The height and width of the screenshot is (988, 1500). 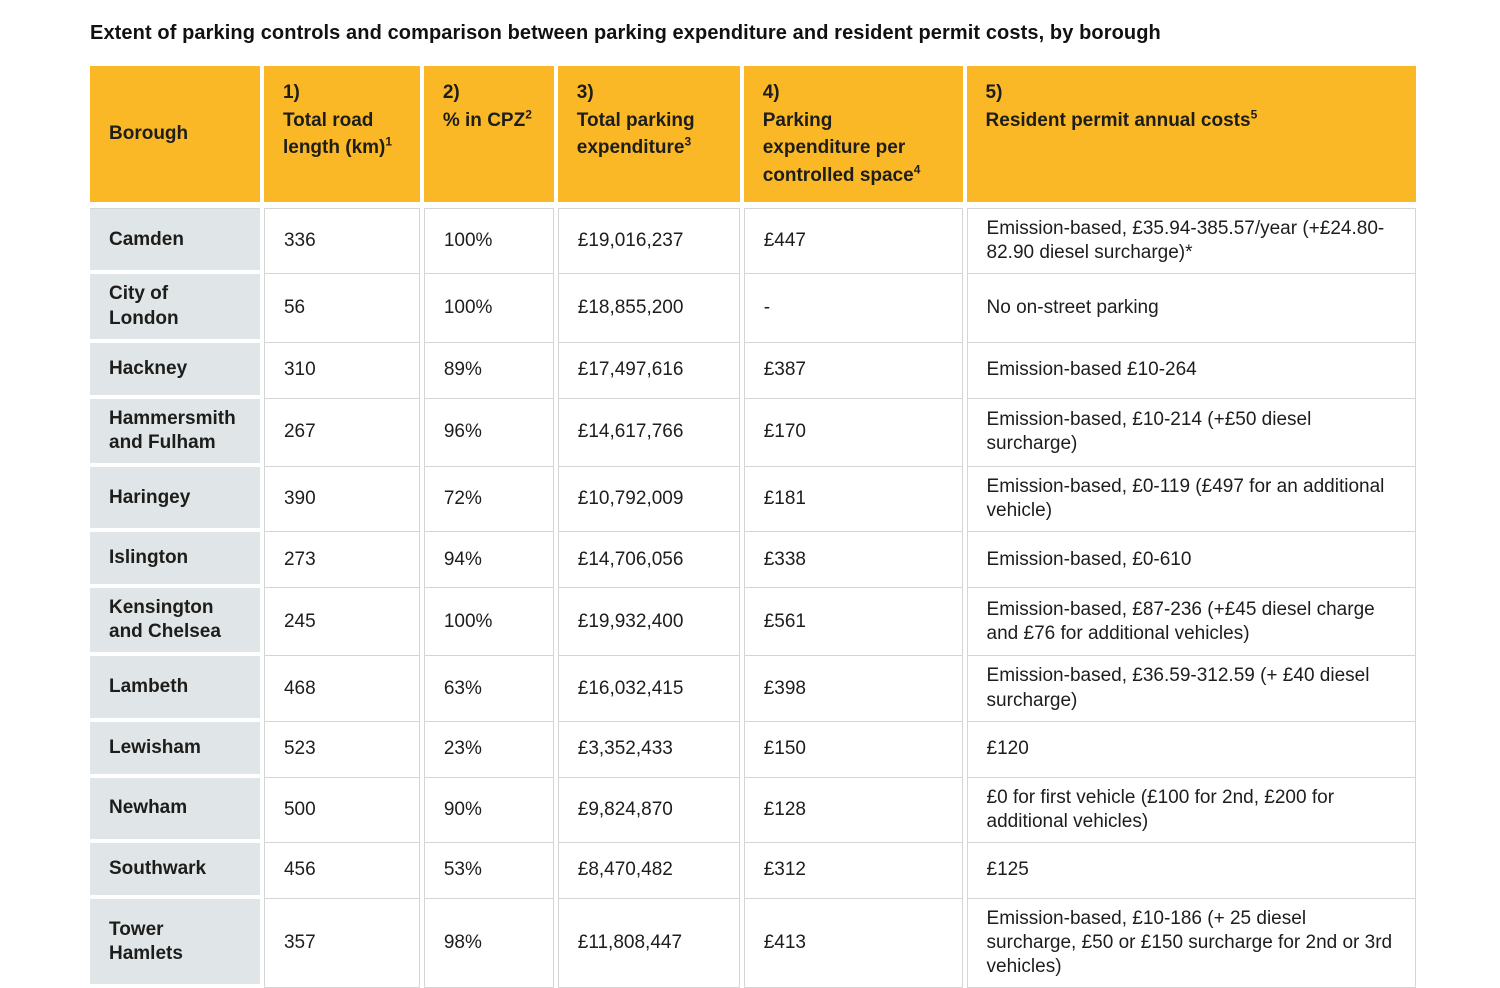 What do you see at coordinates (175, 560) in the screenshot?
I see `borough-name-cell: Islington` at bounding box center [175, 560].